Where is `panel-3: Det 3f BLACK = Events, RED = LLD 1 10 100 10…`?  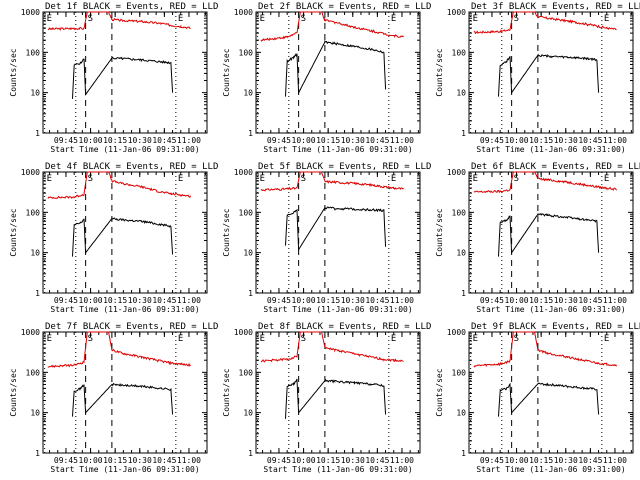
panel-3: Det 3f BLACK = Events, RED = LLD 1 10 100 10… is located at coordinates (537, 78).